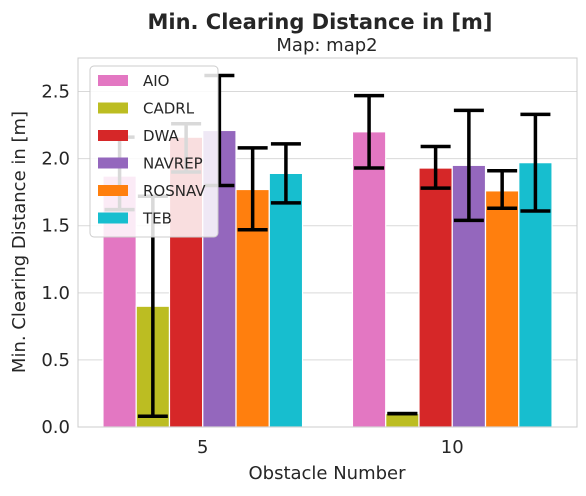 The image size is (586, 496). Describe the element at coordinates (157, 219) in the screenshot. I see `legend-label-teb: TEB` at that location.